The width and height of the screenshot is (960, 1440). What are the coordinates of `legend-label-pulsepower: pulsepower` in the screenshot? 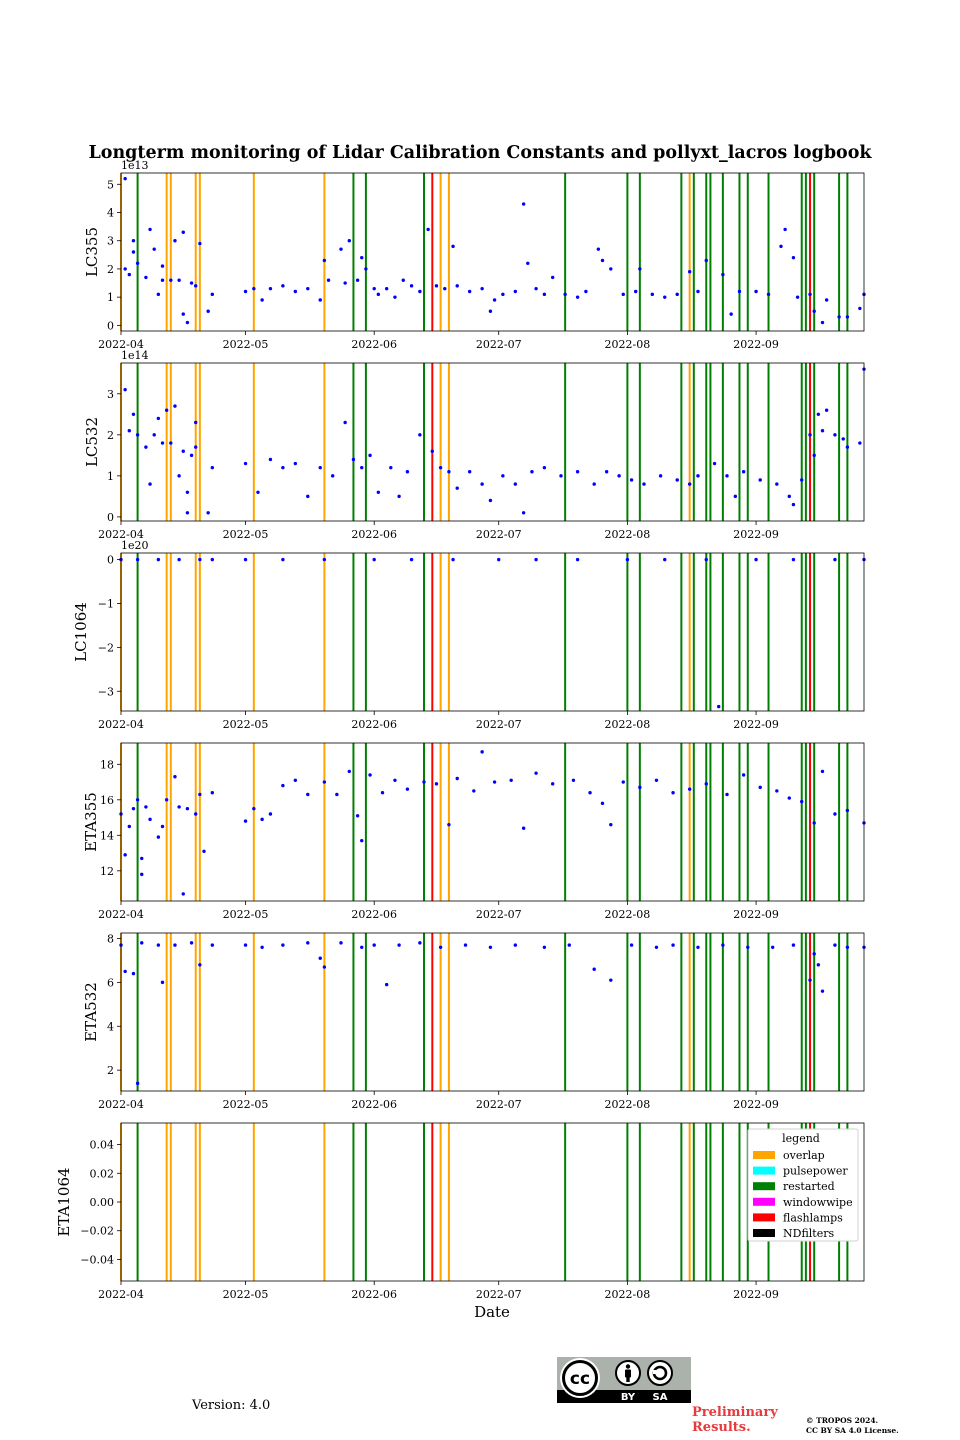 It's located at (815, 1171).